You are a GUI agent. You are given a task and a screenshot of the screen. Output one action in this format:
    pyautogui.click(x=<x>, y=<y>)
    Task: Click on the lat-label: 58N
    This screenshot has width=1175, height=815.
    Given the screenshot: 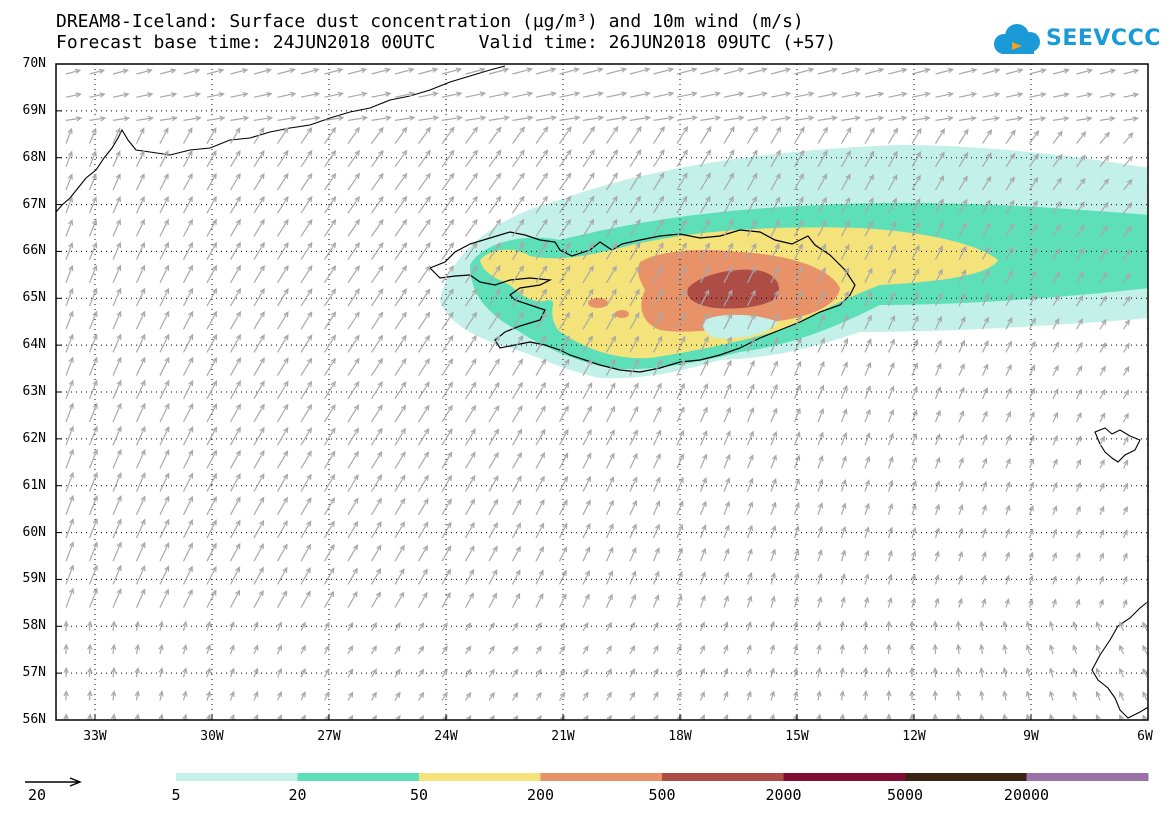 What is the action you would take?
    pyautogui.click(x=34, y=626)
    